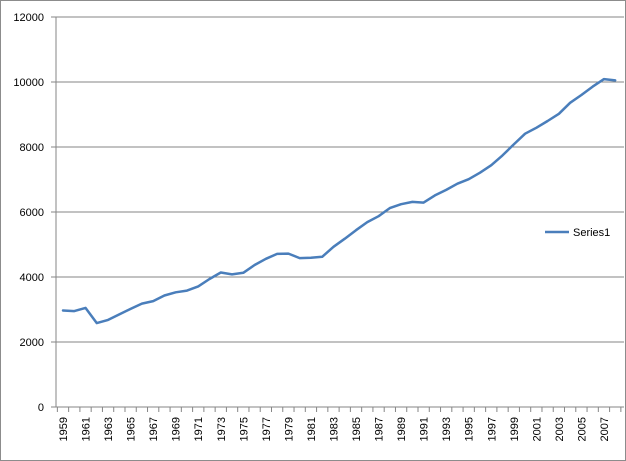 The image size is (626, 461). I want to click on legend: Series1, so click(577, 233).